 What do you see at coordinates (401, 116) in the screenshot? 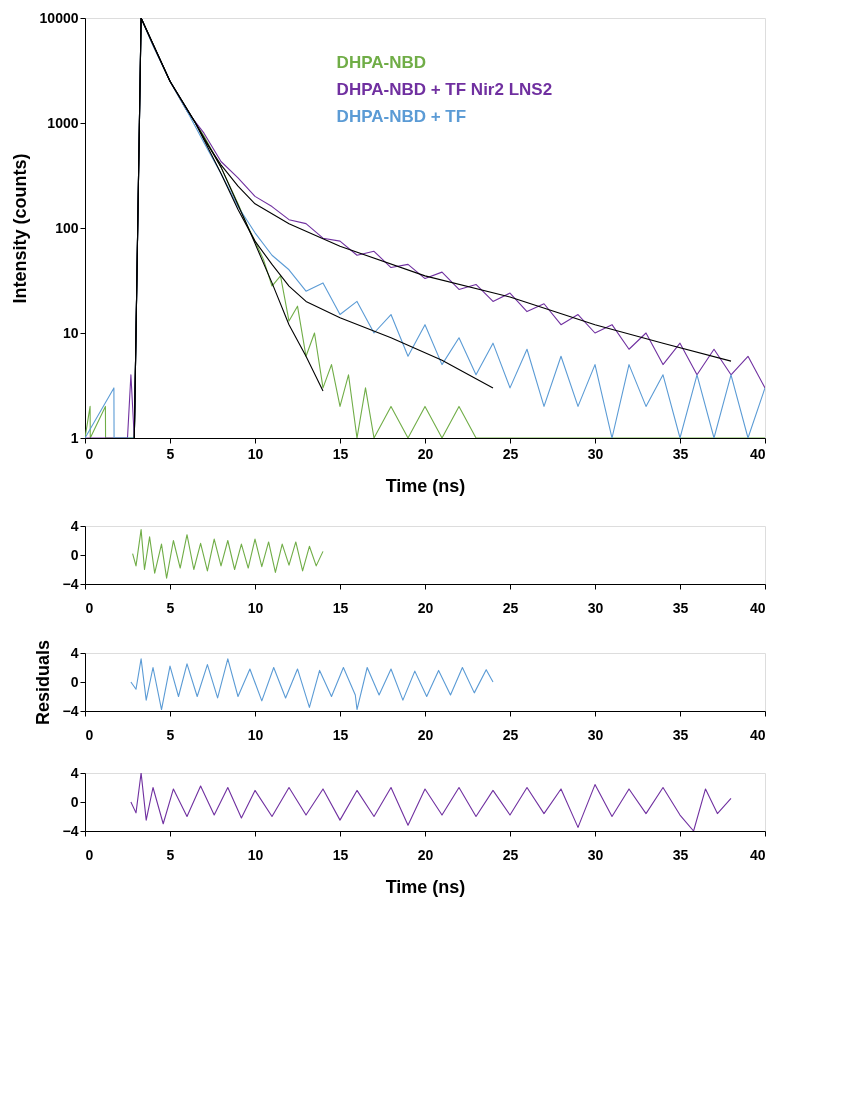
I see `text: DHPA-NBD + TF` at bounding box center [401, 116].